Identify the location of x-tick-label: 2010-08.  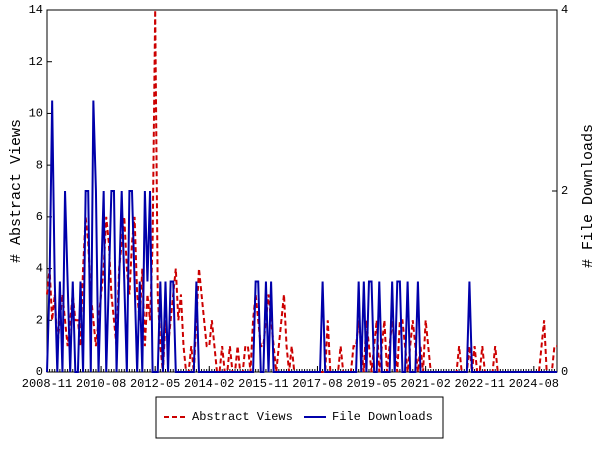
(101, 384).